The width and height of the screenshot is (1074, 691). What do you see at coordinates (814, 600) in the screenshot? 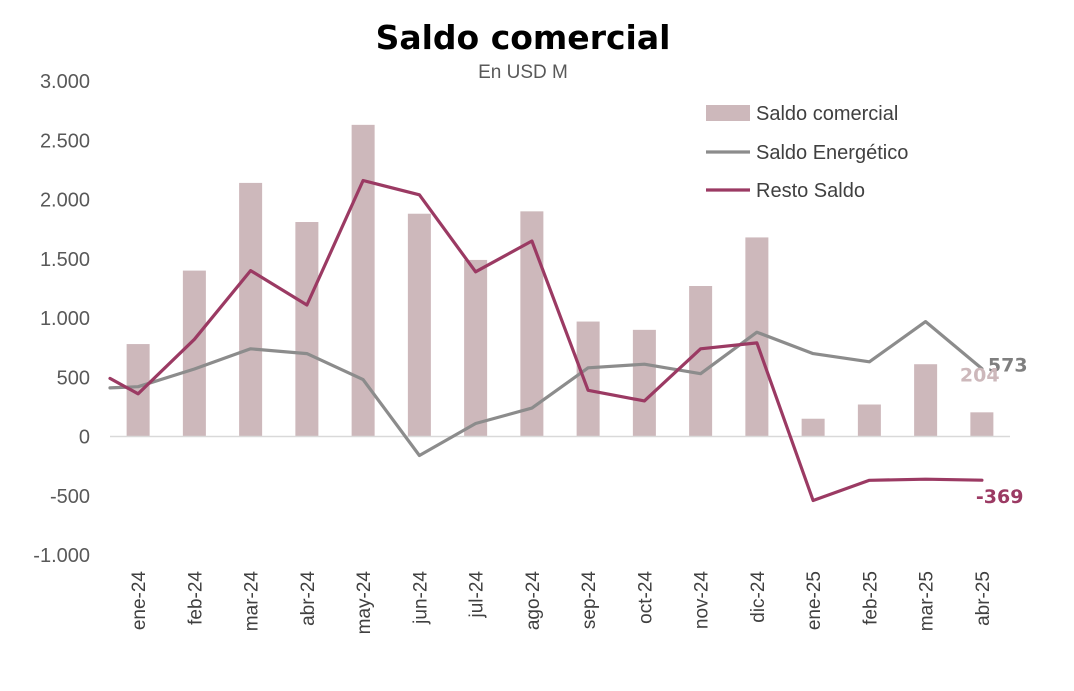
I see `x-tick-label: ene-25` at bounding box center [814, 600].